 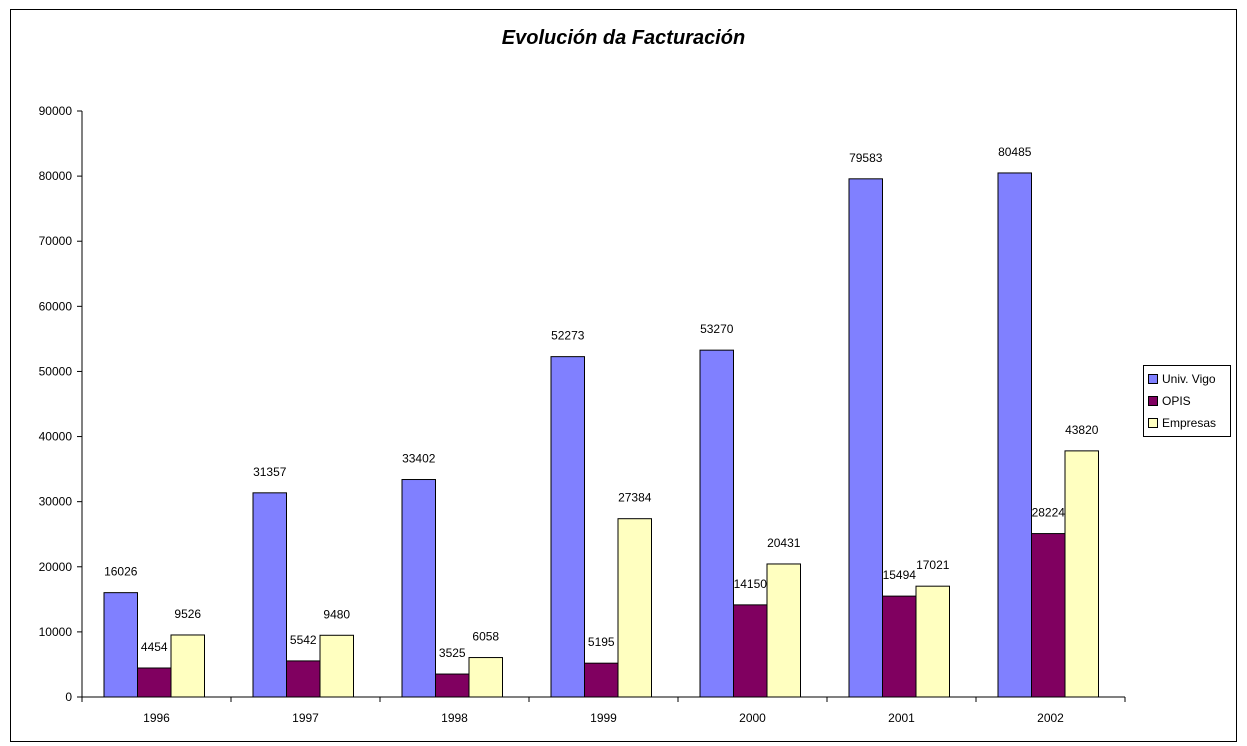 I want to click on data-label: 28224, so click(x=1049, y=513).